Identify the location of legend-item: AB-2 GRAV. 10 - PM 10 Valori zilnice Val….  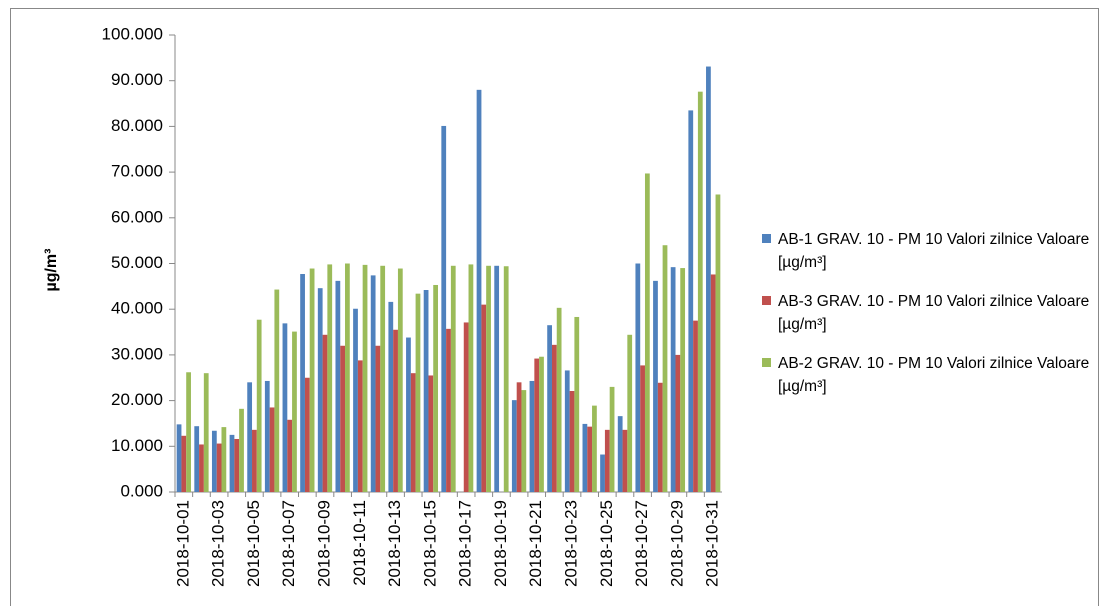
(932, 375).